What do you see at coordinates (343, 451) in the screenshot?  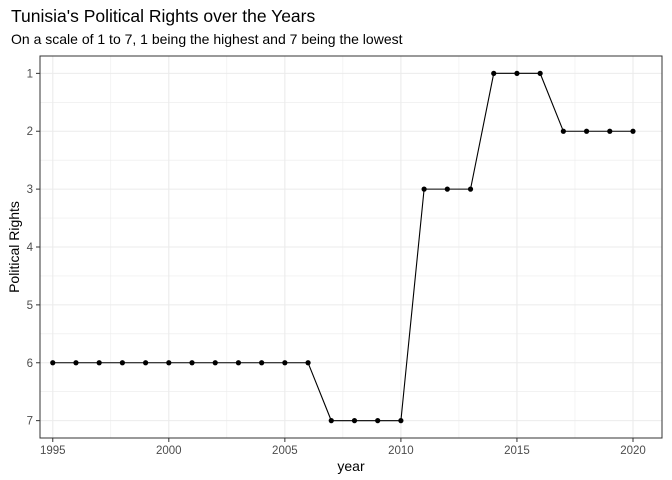 I see `x-tick-labels: 1995 2000 2005 2010 2015 2020` at bounding box center [343, 451].